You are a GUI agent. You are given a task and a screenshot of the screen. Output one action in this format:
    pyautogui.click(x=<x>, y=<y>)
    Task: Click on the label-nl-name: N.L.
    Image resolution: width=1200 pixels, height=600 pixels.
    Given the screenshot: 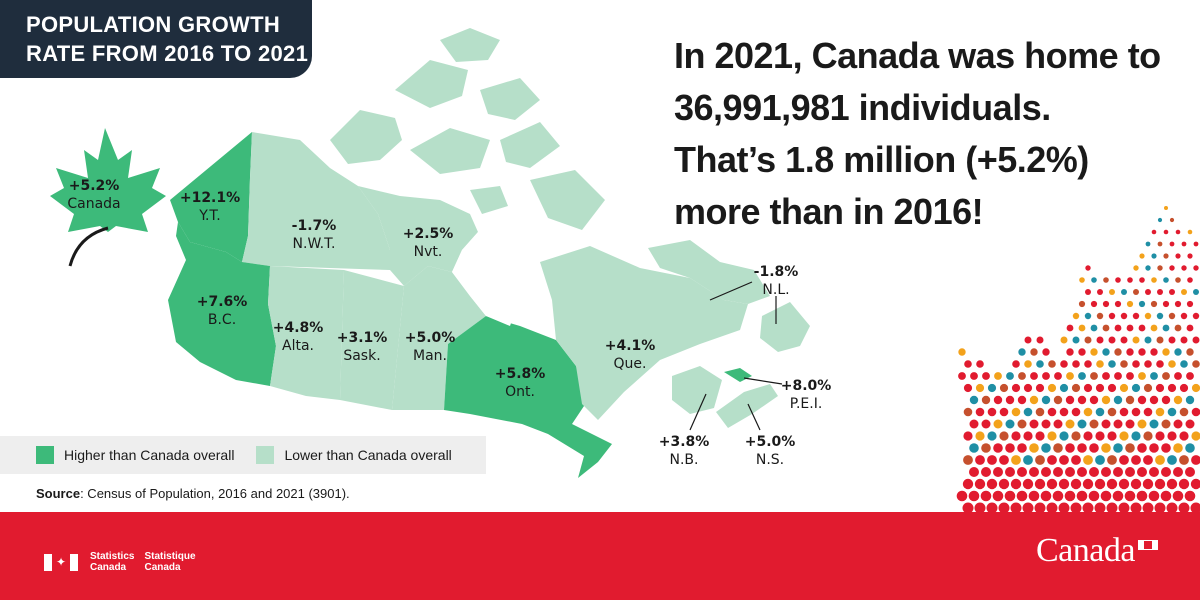 What is the action you would take?
    pyautogui.click(x=775, y=290)
    